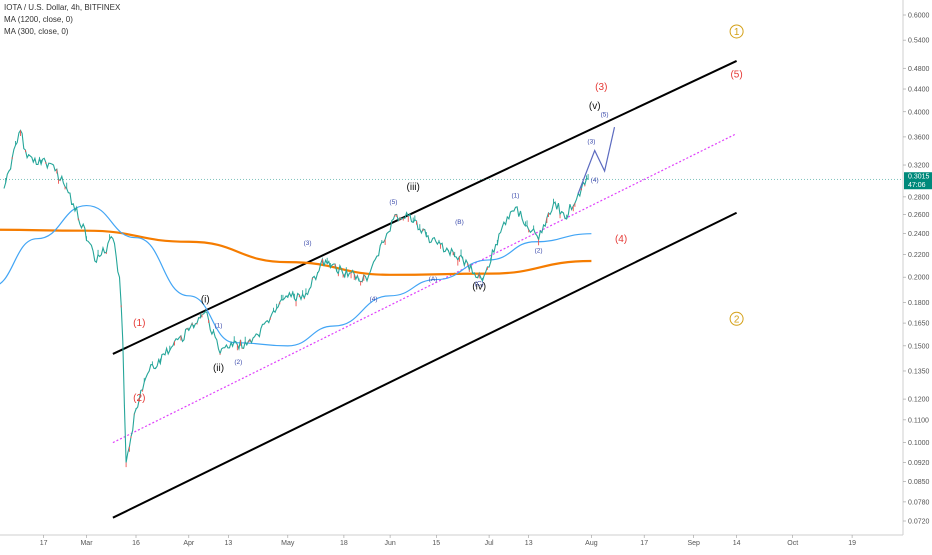 The width and height of the screenshot is (932, 555). I want to click on y-tick-label: 0.0780, so click(919, 502).